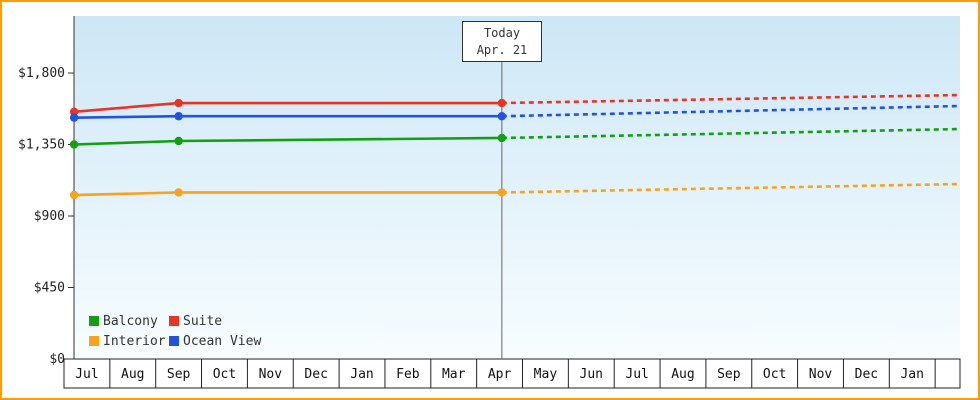  Describe the element at coordinates (454, 374) in the screenshot. I see `x-tick-label: Mar` at that location.